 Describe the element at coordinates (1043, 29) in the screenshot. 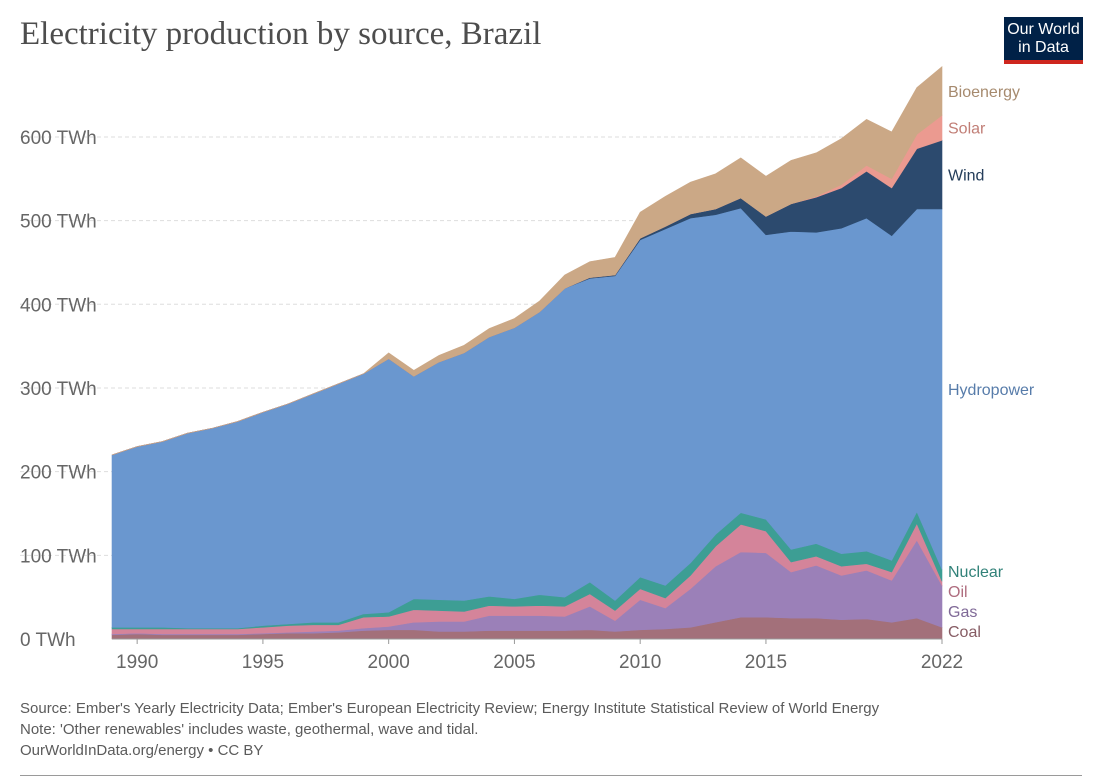

I see `logo-line-1: Our World` at that location.